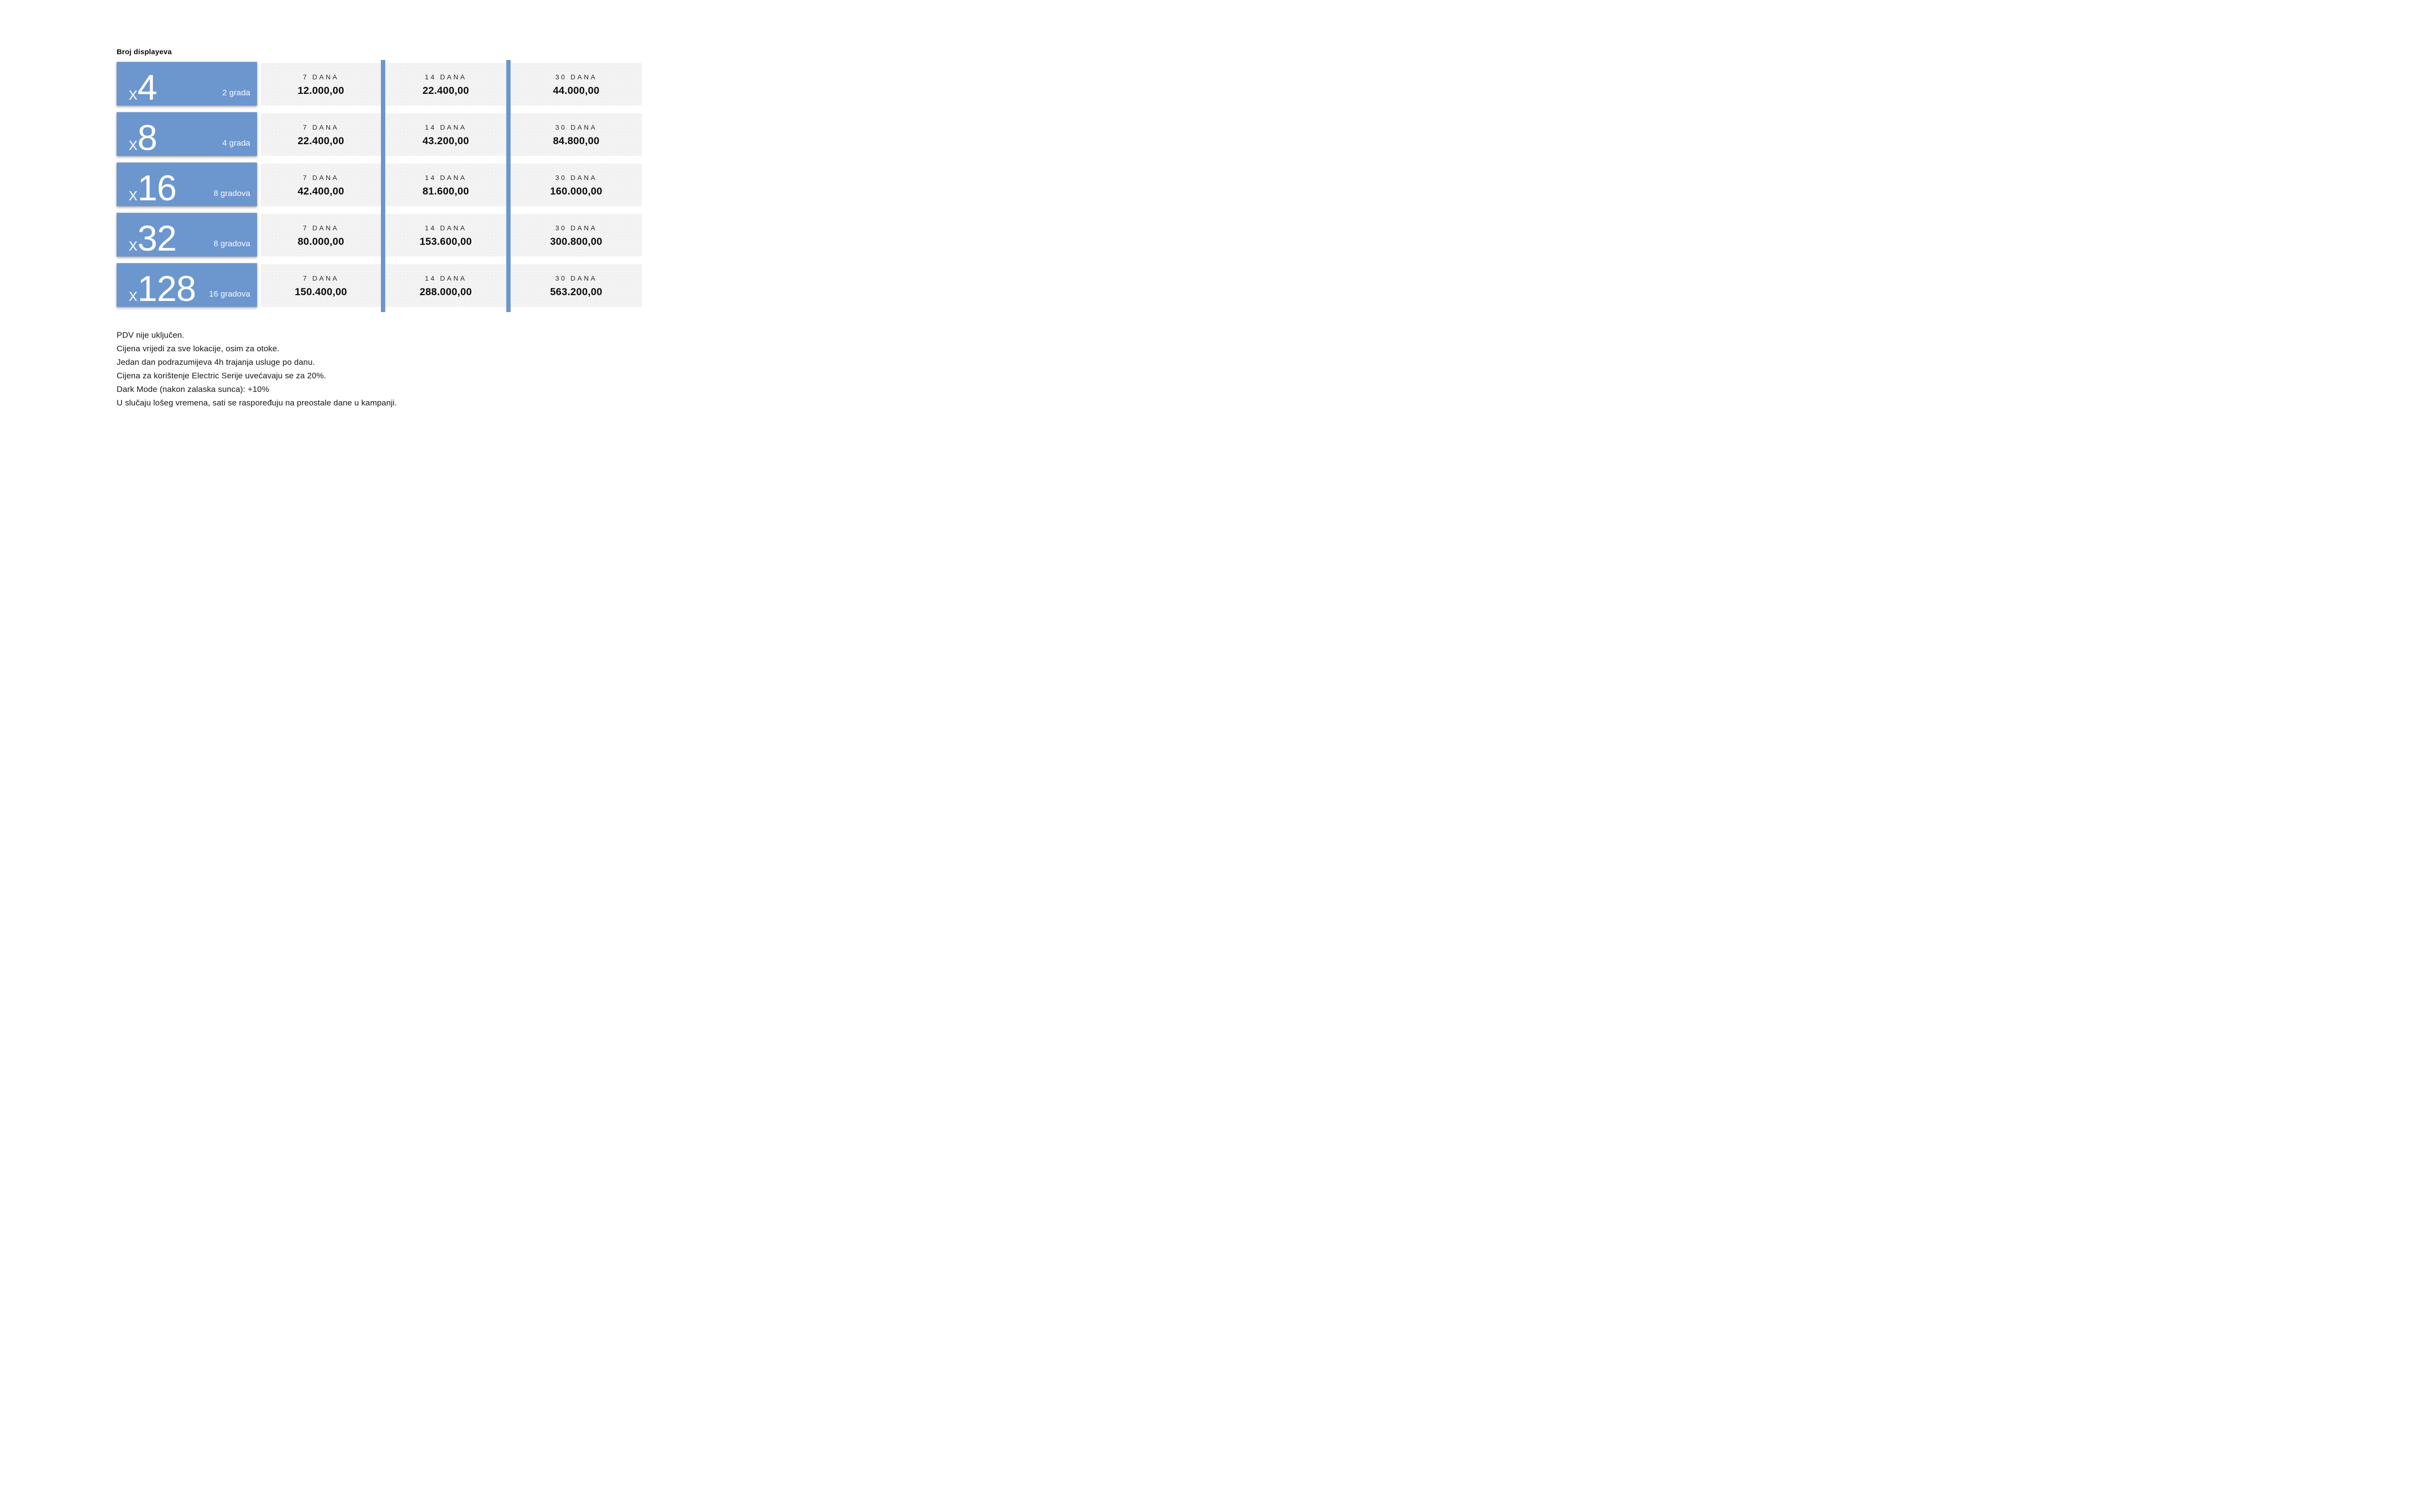 The height and width of the screenshot is (1512, 2420). I want to click on price-amount: 160.000,00, so click(576, 191).